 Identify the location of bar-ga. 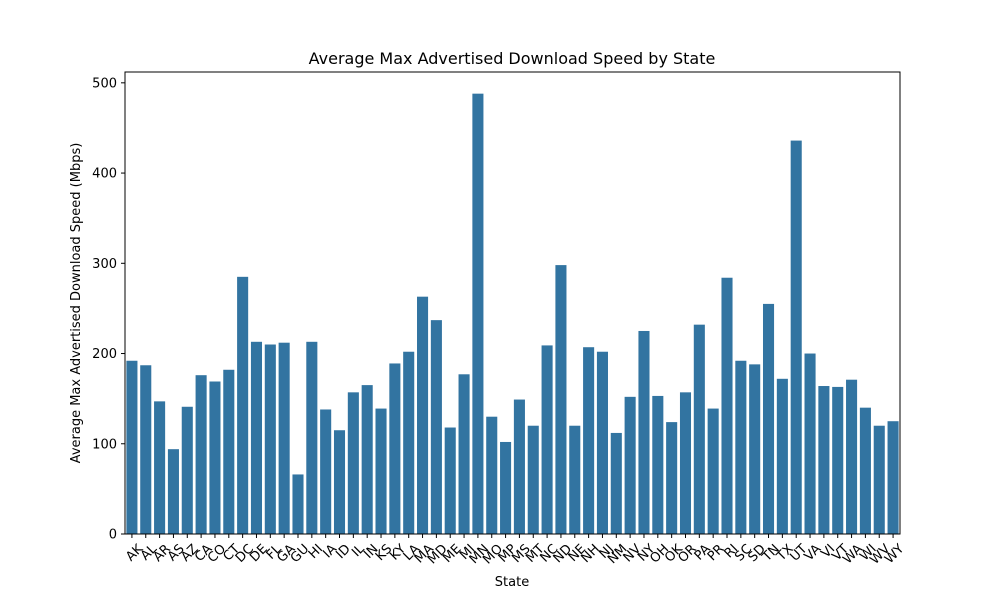
(284, 438).